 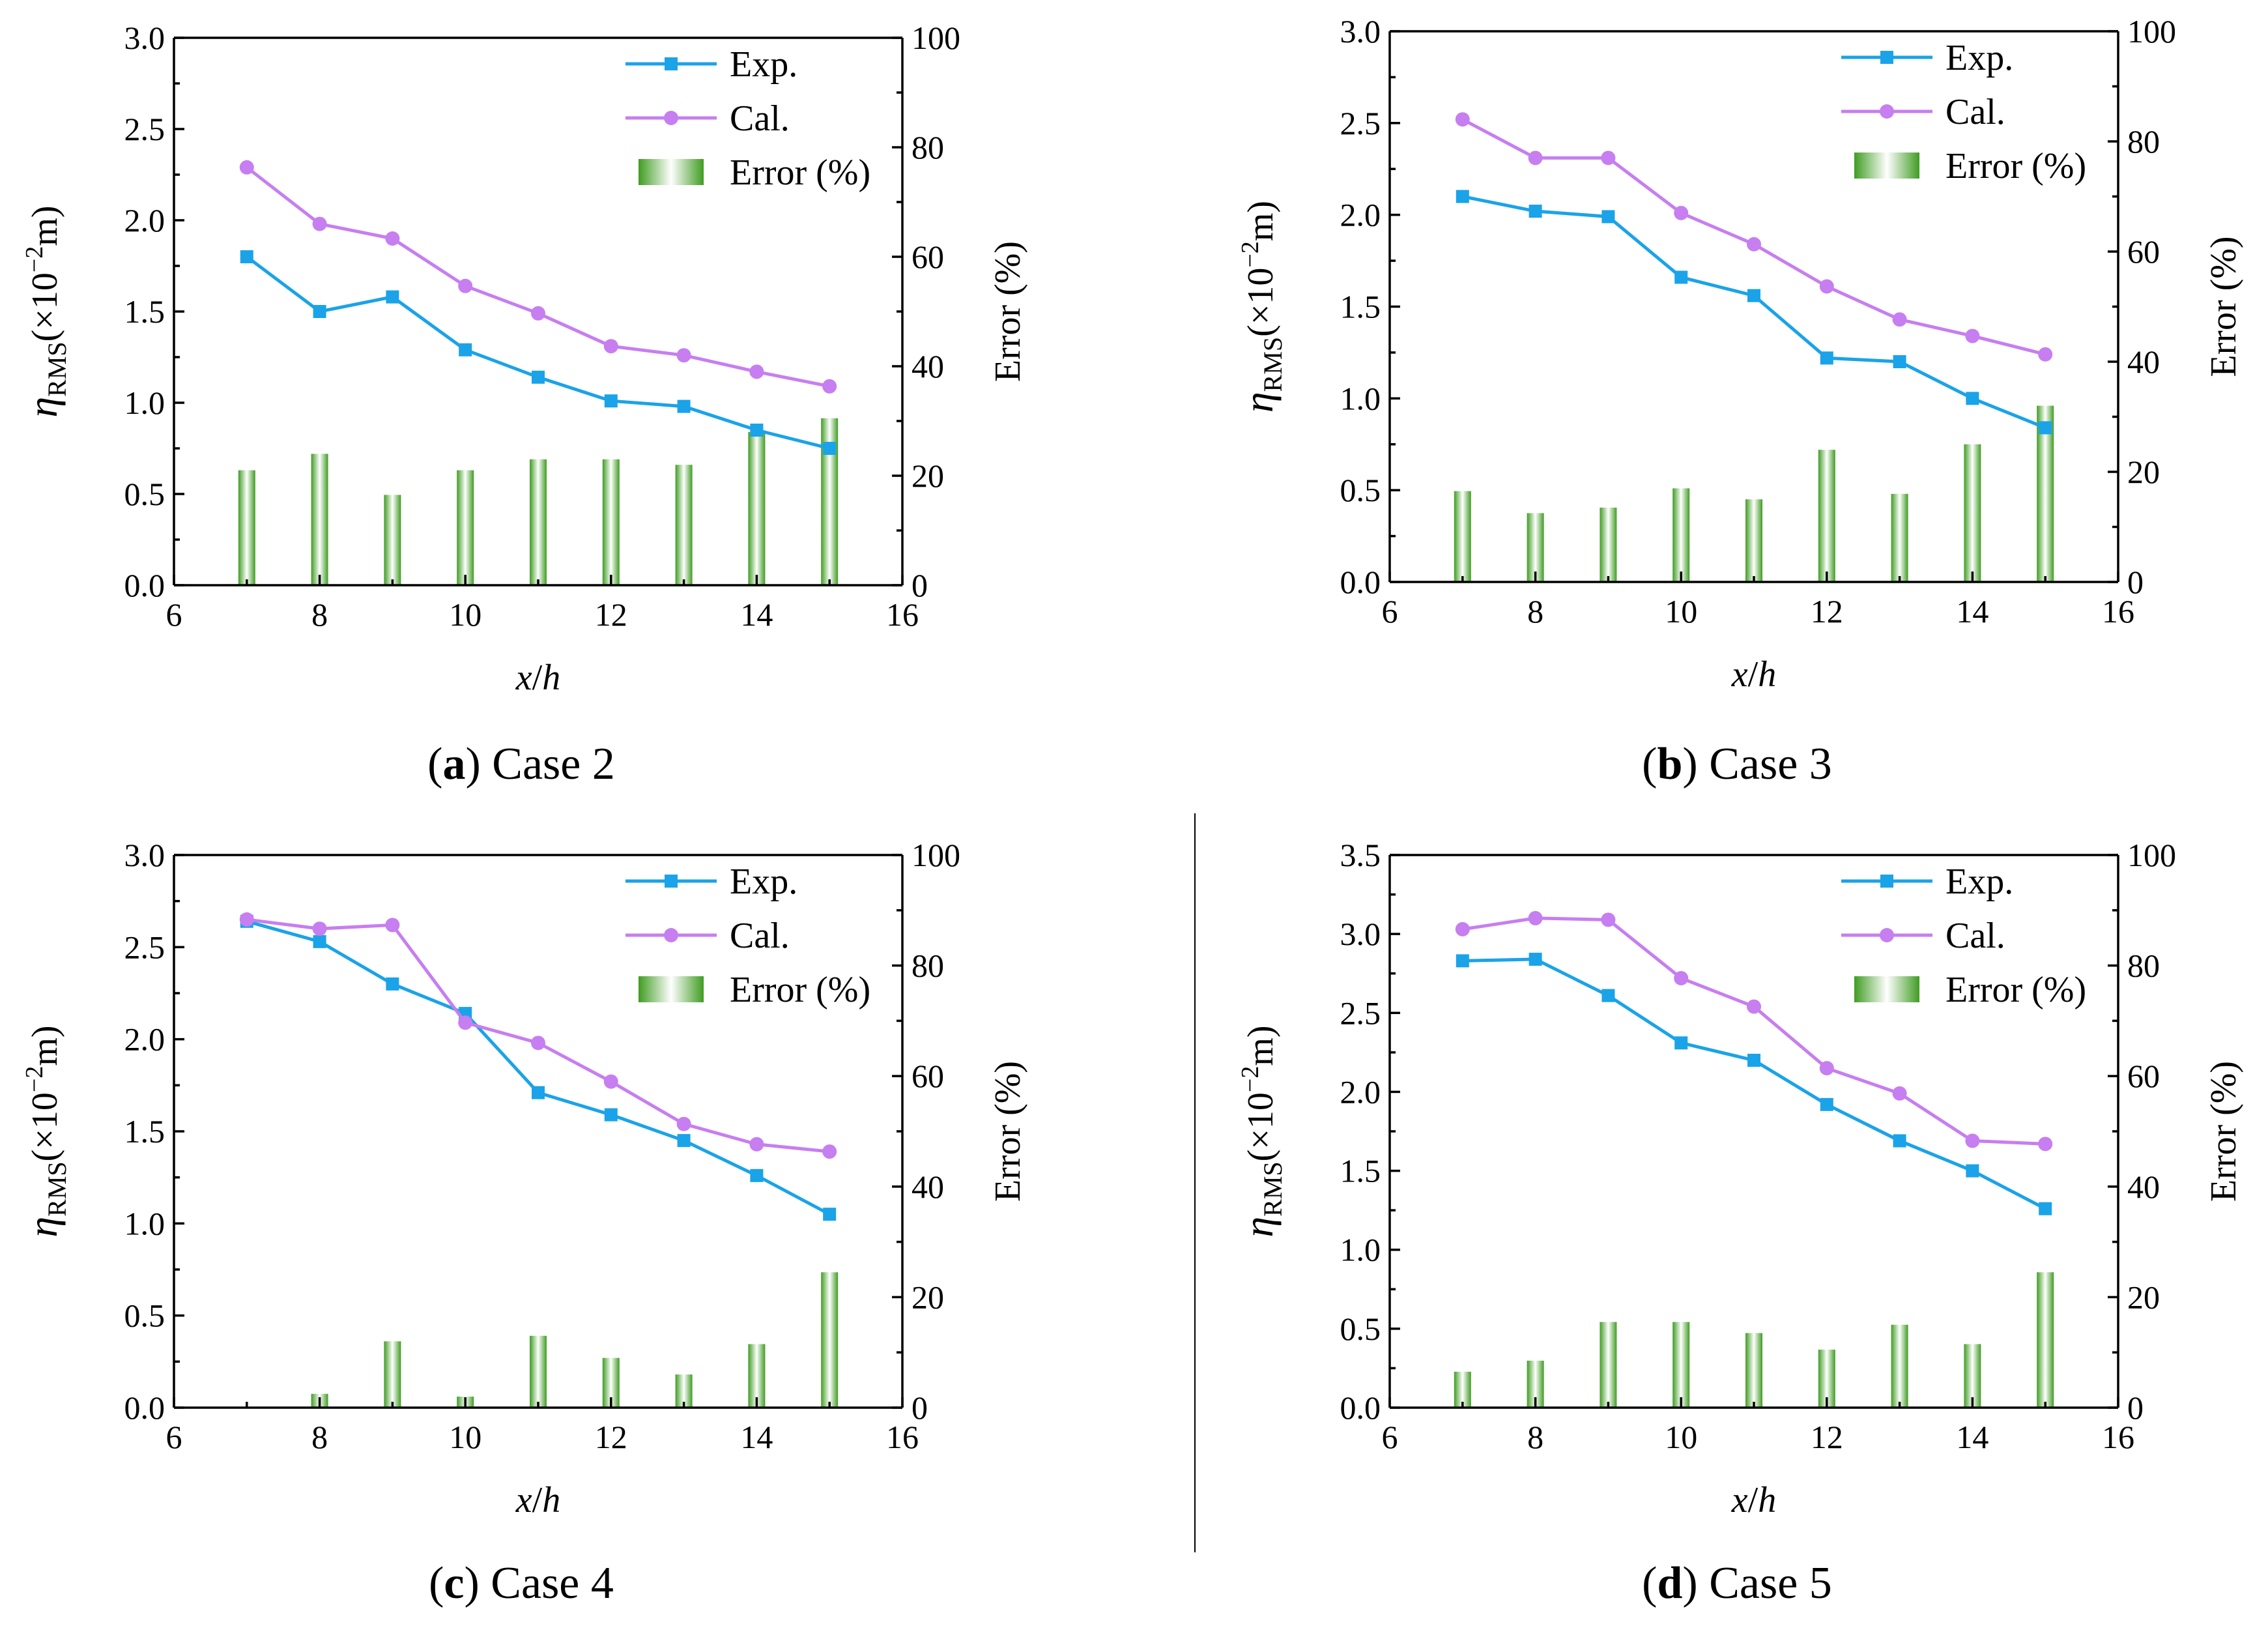 What do you see at coordinates (1737, 764) in the screenshot?
I see `panel-caption: (b) Case 3` at bounding box center [1737, 764].